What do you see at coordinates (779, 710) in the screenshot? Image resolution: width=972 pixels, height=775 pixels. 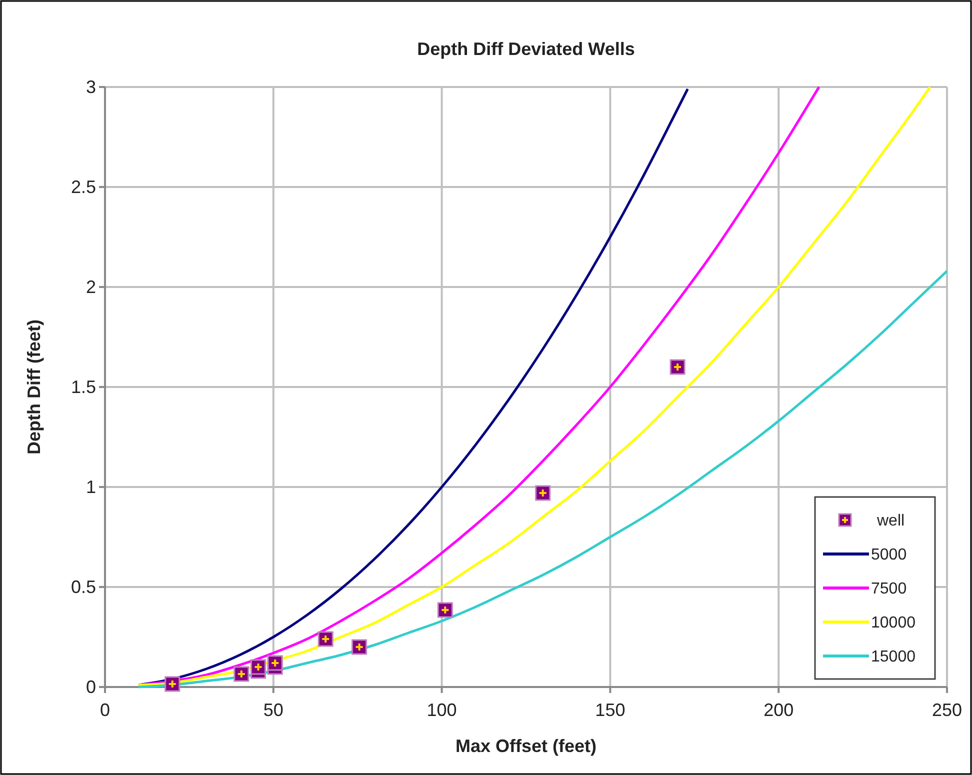 I see `x-tick-label: 200` at bounding box center [779, 710].